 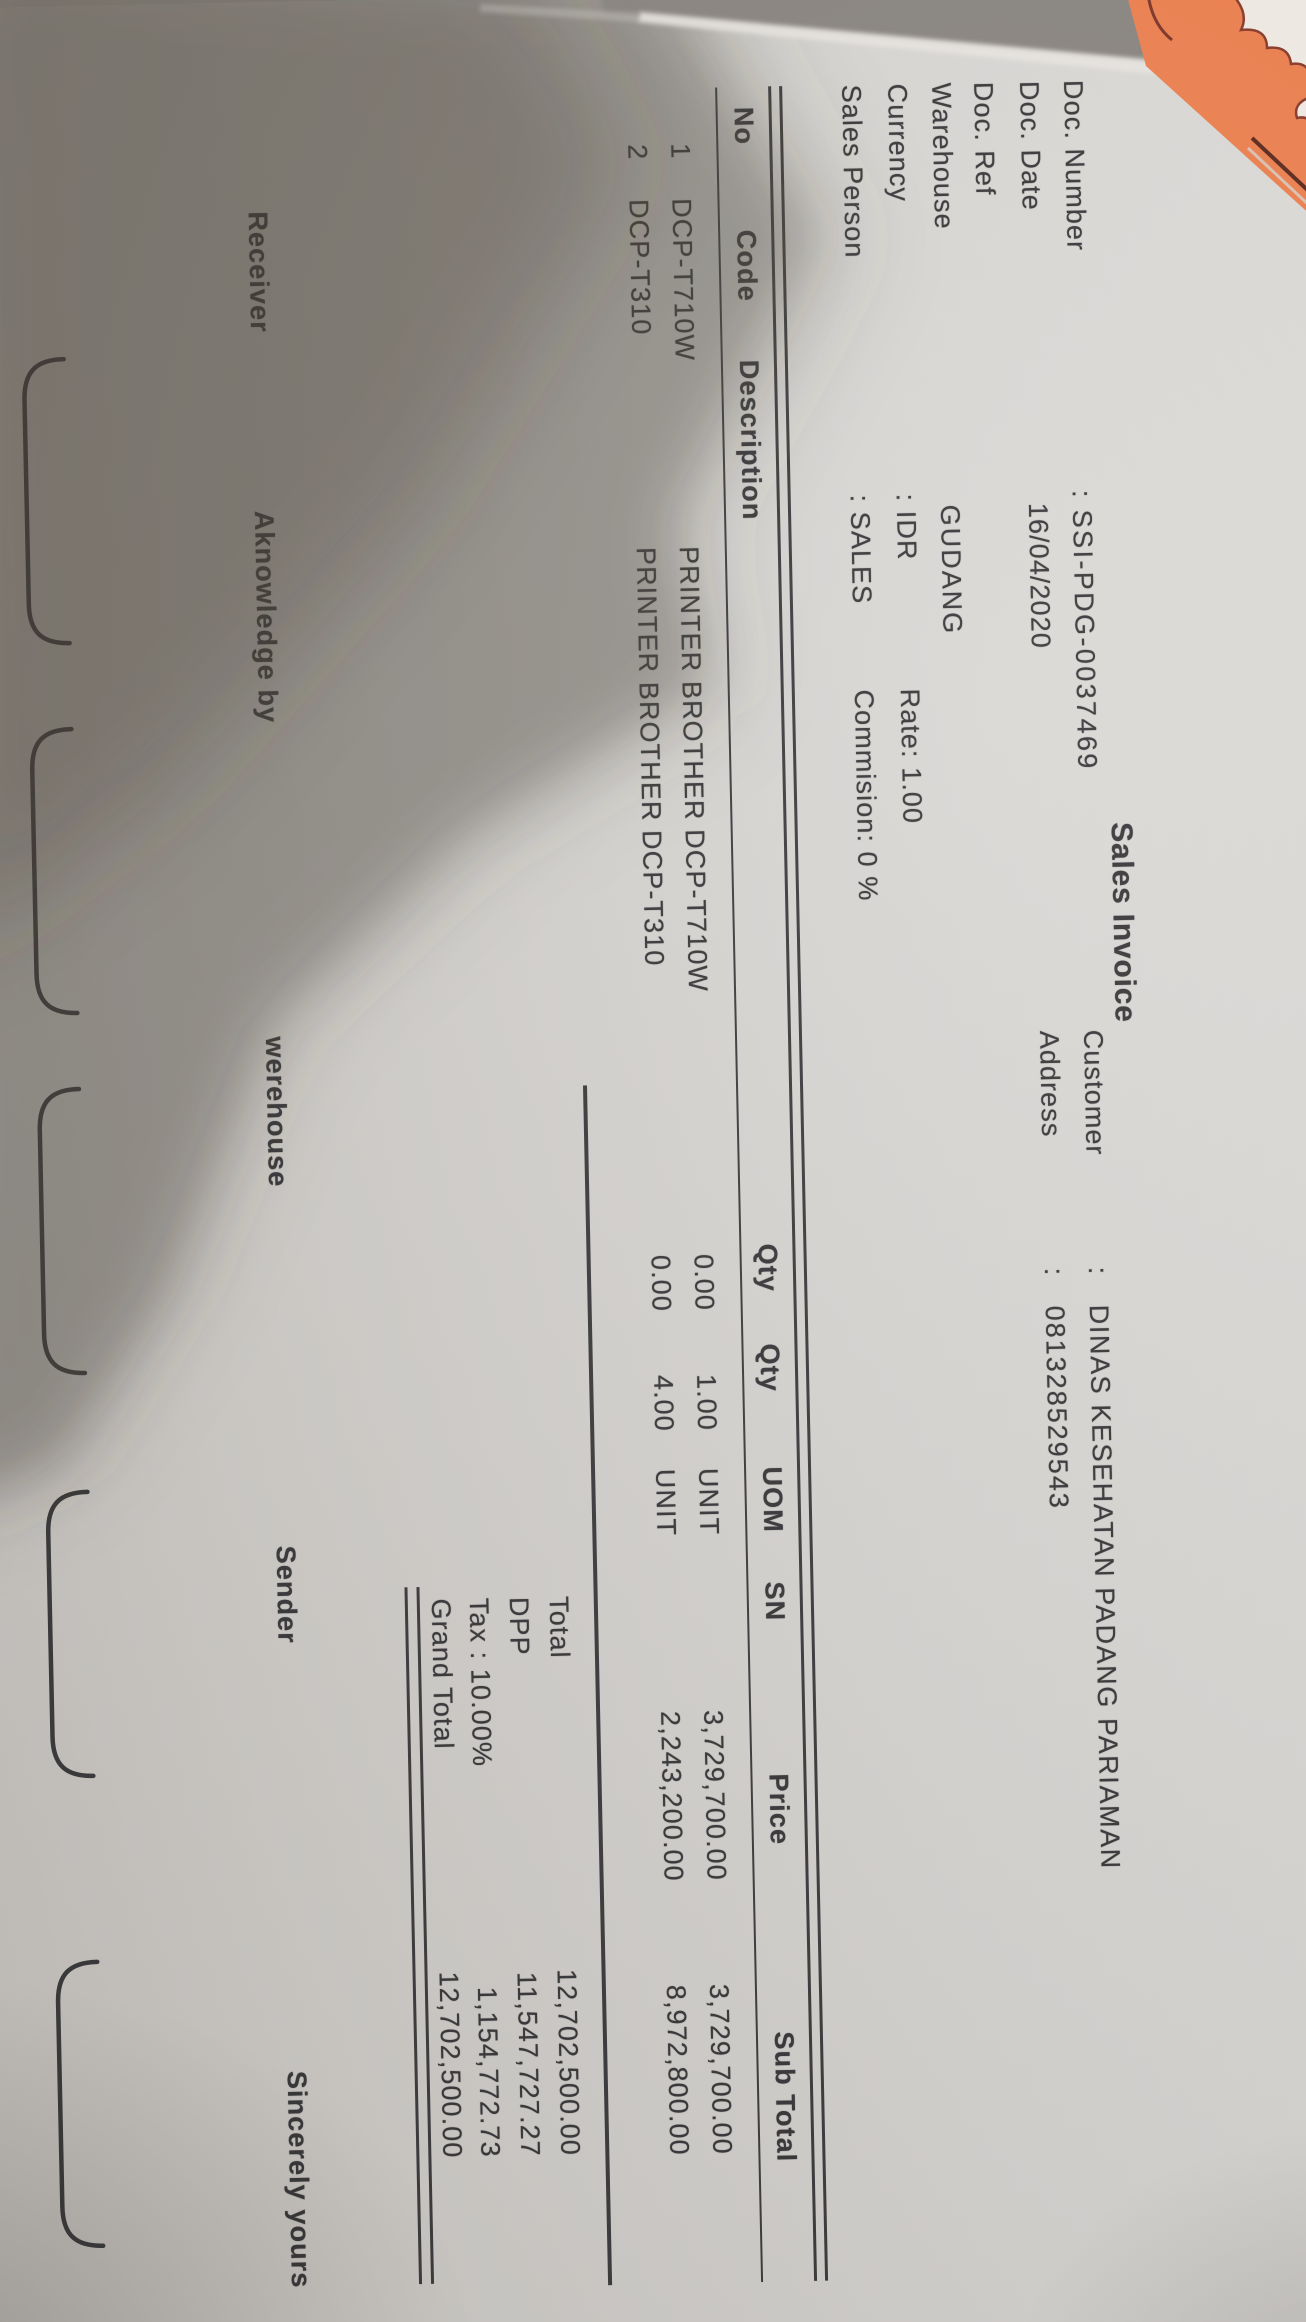 I want to click on grand-total-label: Grand Total, so click(x=442, y=1674).